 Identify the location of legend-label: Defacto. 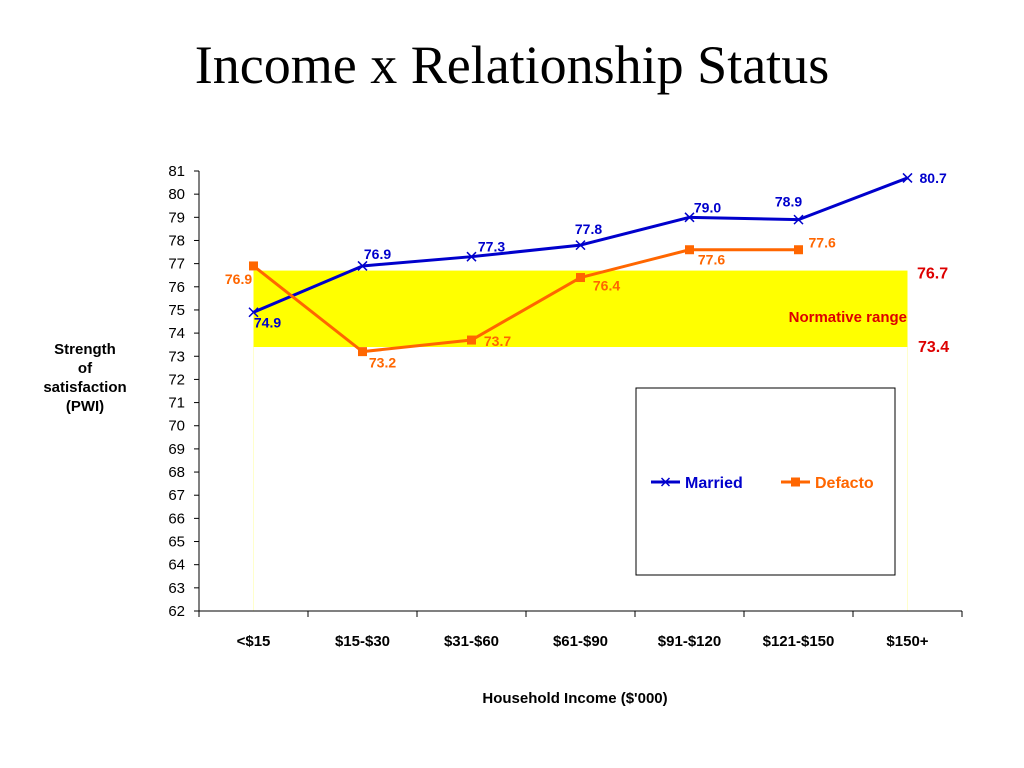
(844, 483).